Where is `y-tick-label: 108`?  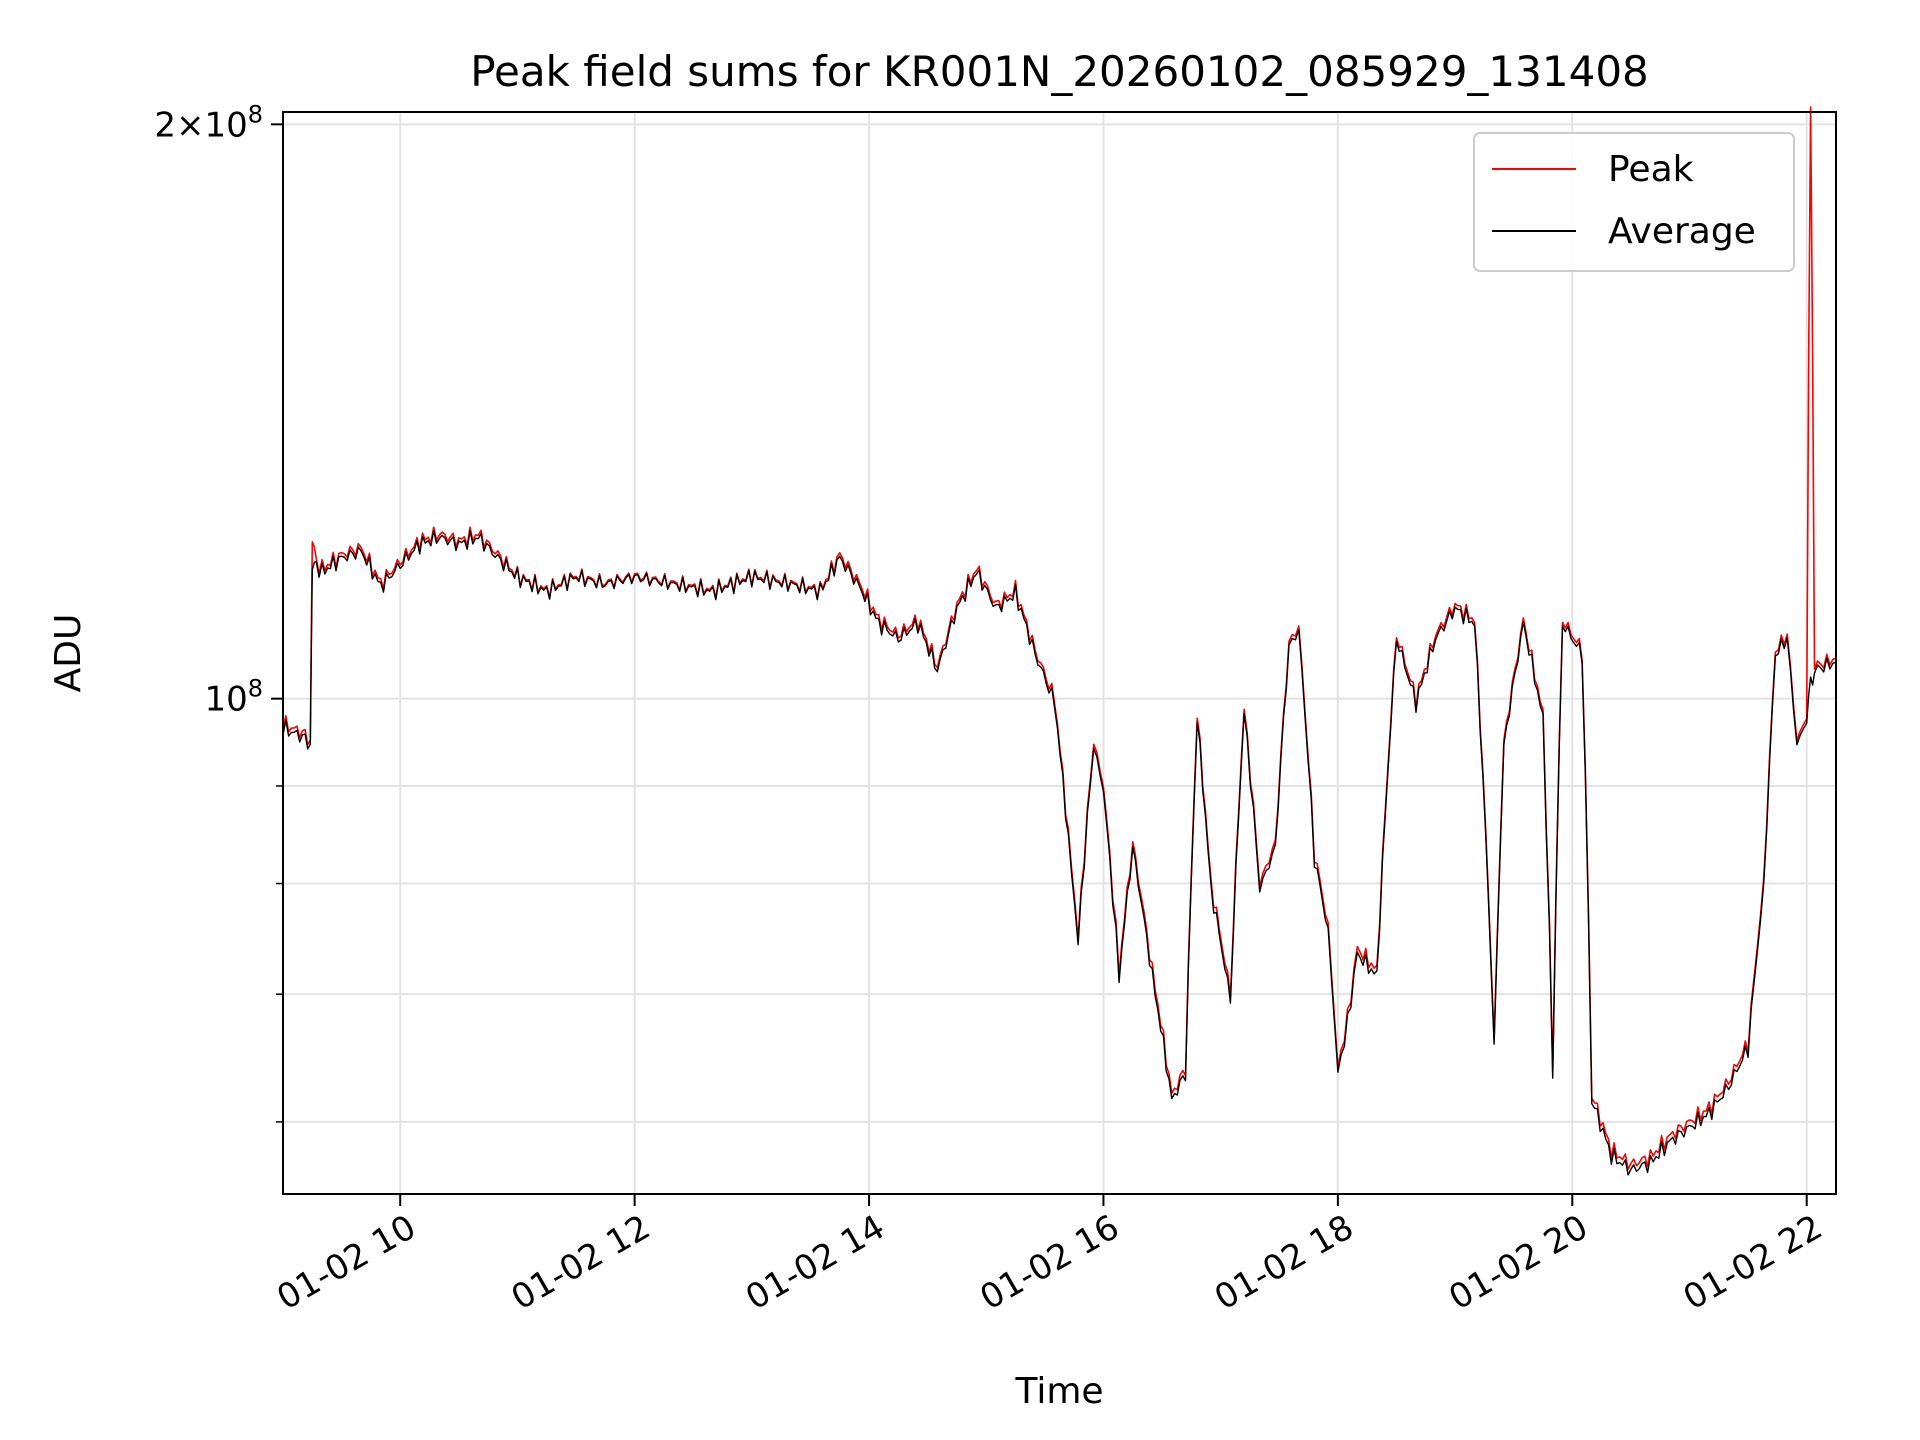 y-tick-label: 108 is located at coordinates (233, 697).